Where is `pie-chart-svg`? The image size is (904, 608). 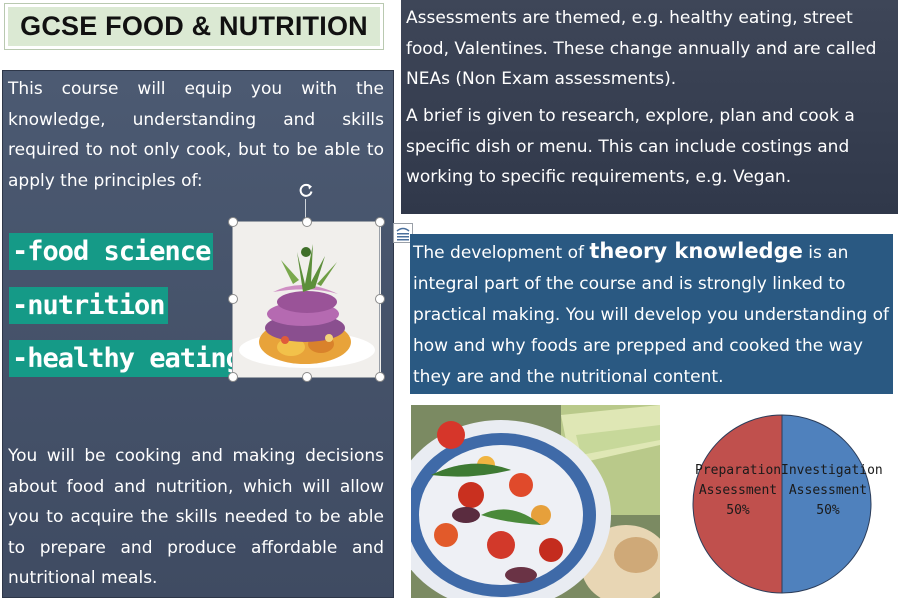 pie-chart-svg is located at coordinates (782, 504).